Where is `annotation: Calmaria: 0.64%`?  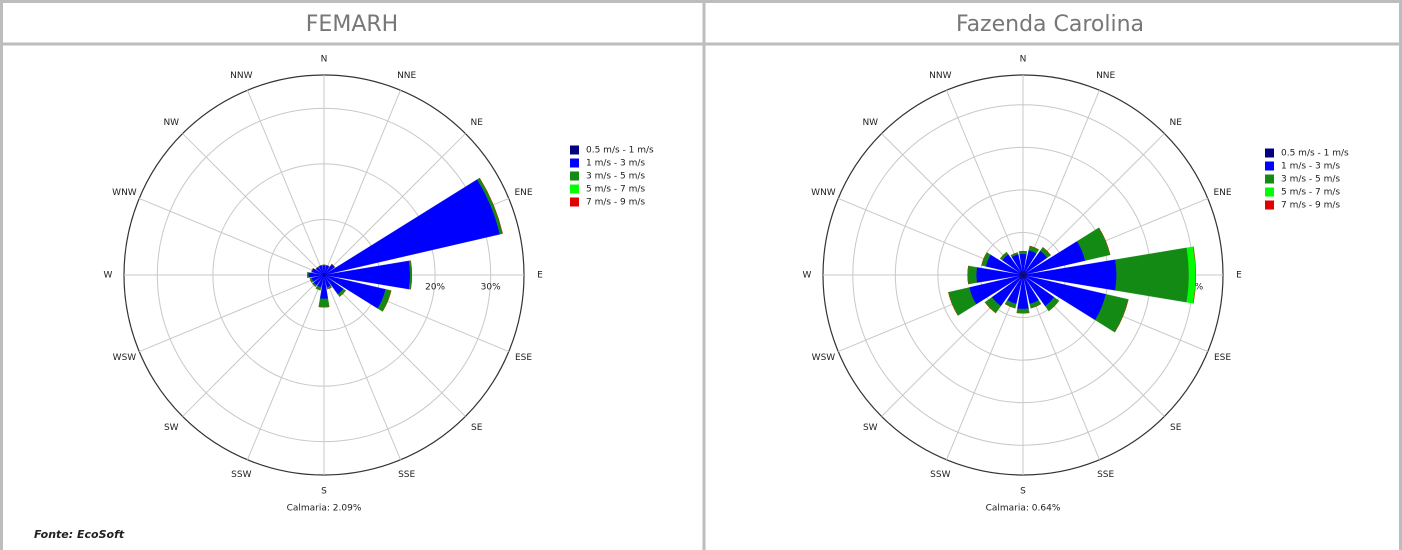
annotation: Calmaria: 0.64% is located at coordinates (1023, 509).